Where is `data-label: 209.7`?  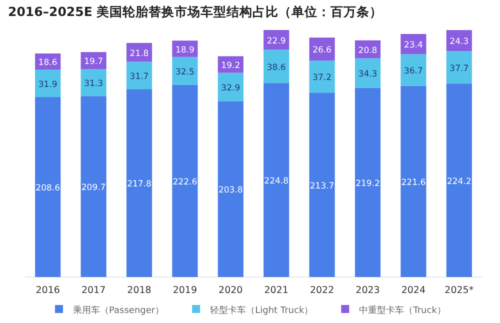 data-label: 209.7 is located at coordinates (93, 188).